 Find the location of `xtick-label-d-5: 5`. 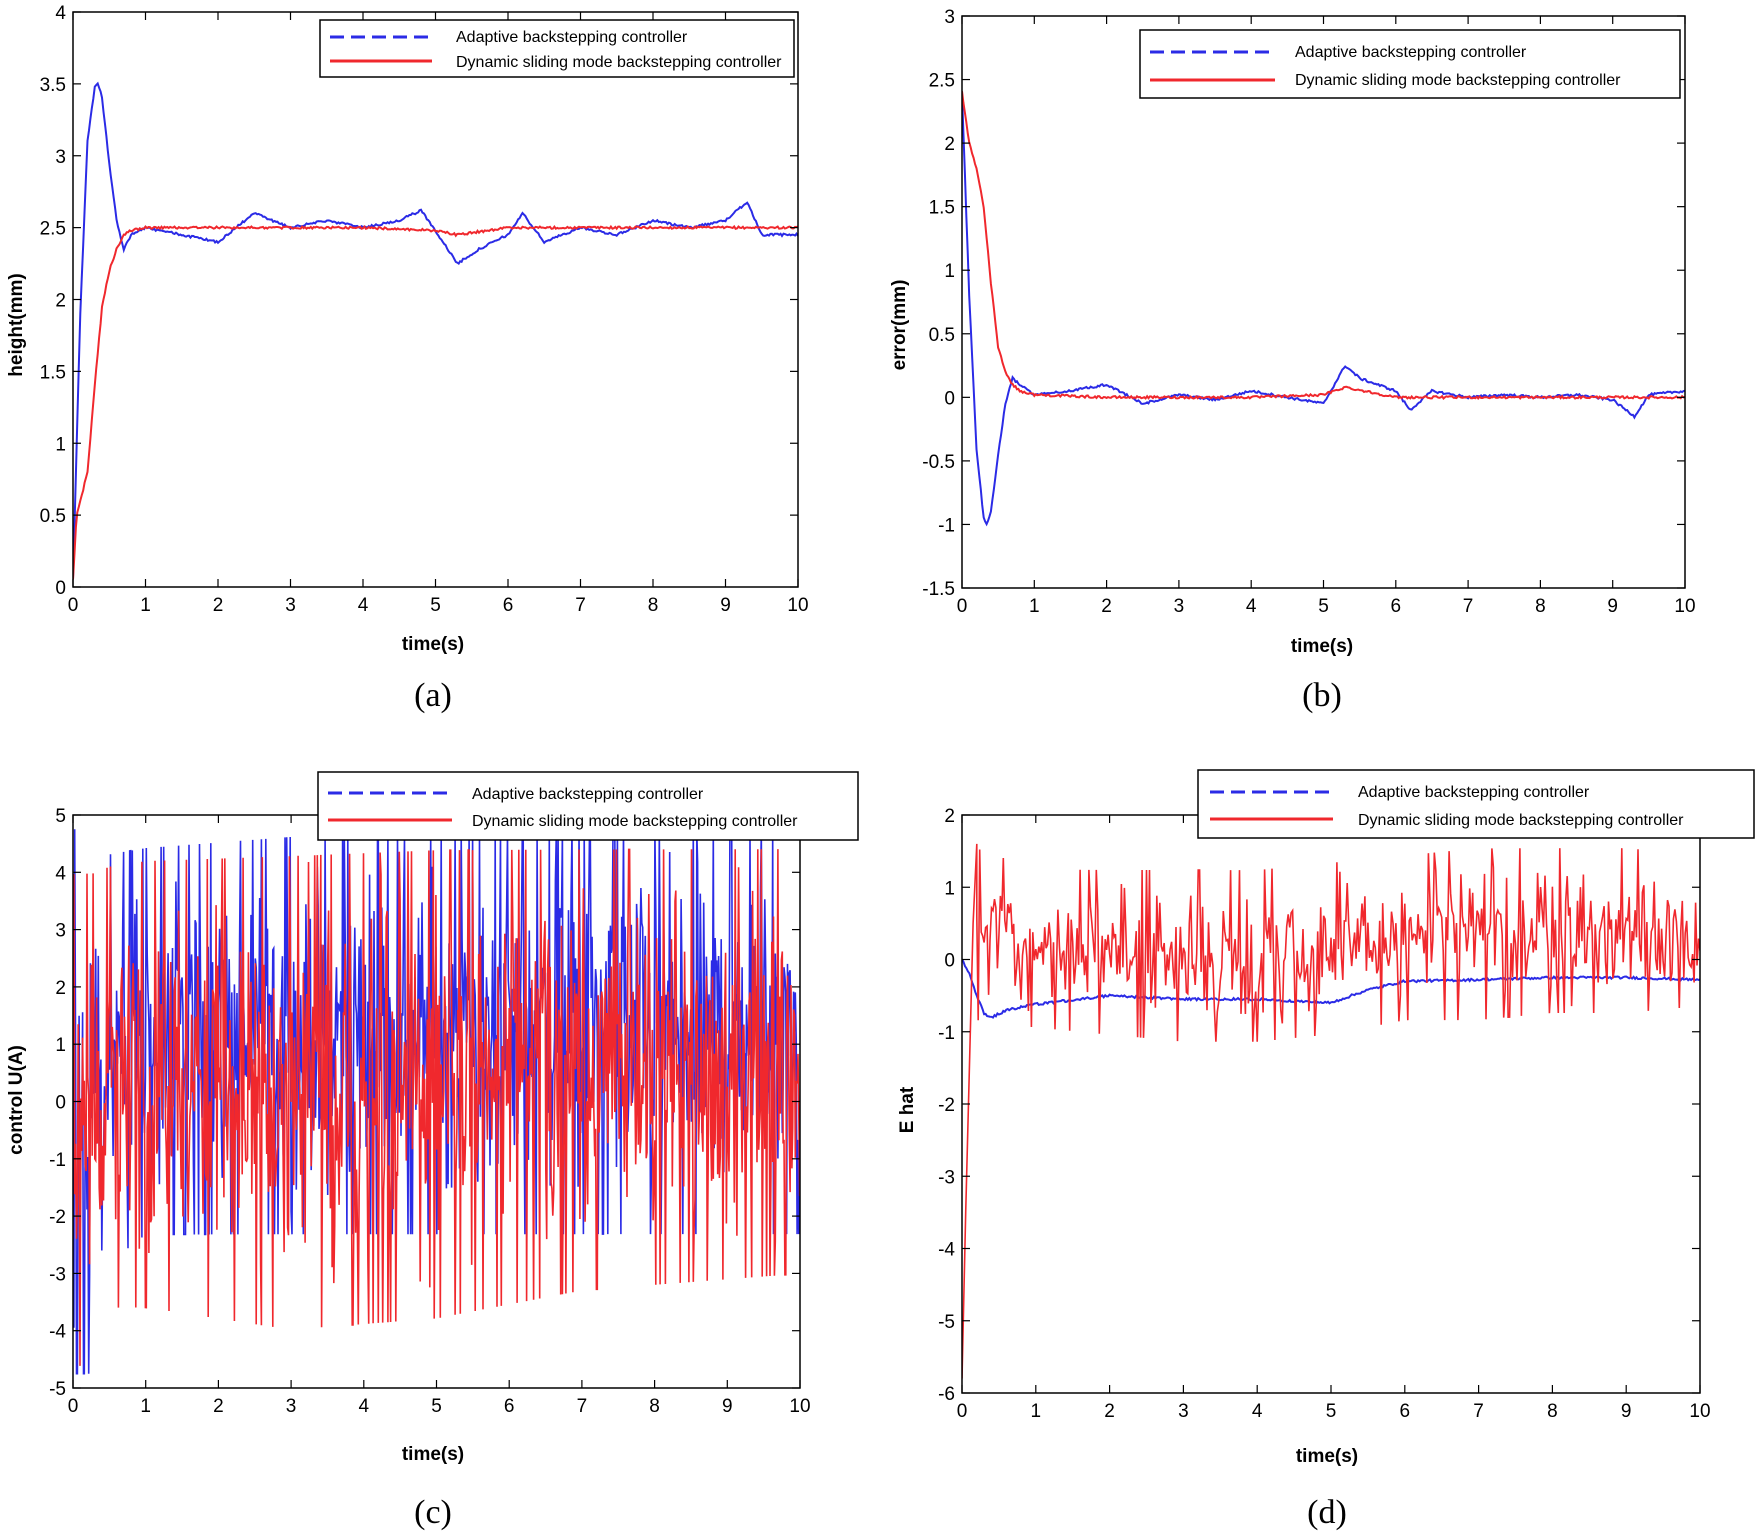

xtick-label-d-5: 5 is located at coordinates (1331, 1411).